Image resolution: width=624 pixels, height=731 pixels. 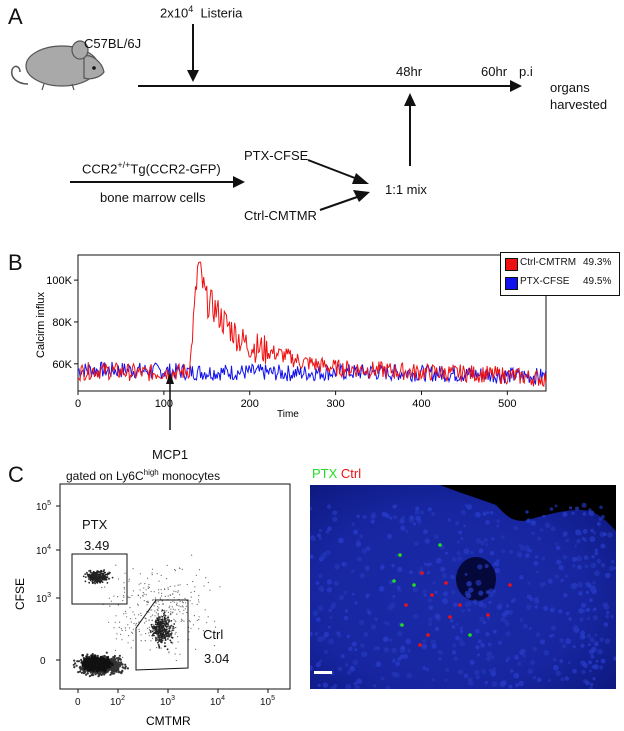 I want to click on harvest-label-line2: harvested, so click(x=579, y=104).